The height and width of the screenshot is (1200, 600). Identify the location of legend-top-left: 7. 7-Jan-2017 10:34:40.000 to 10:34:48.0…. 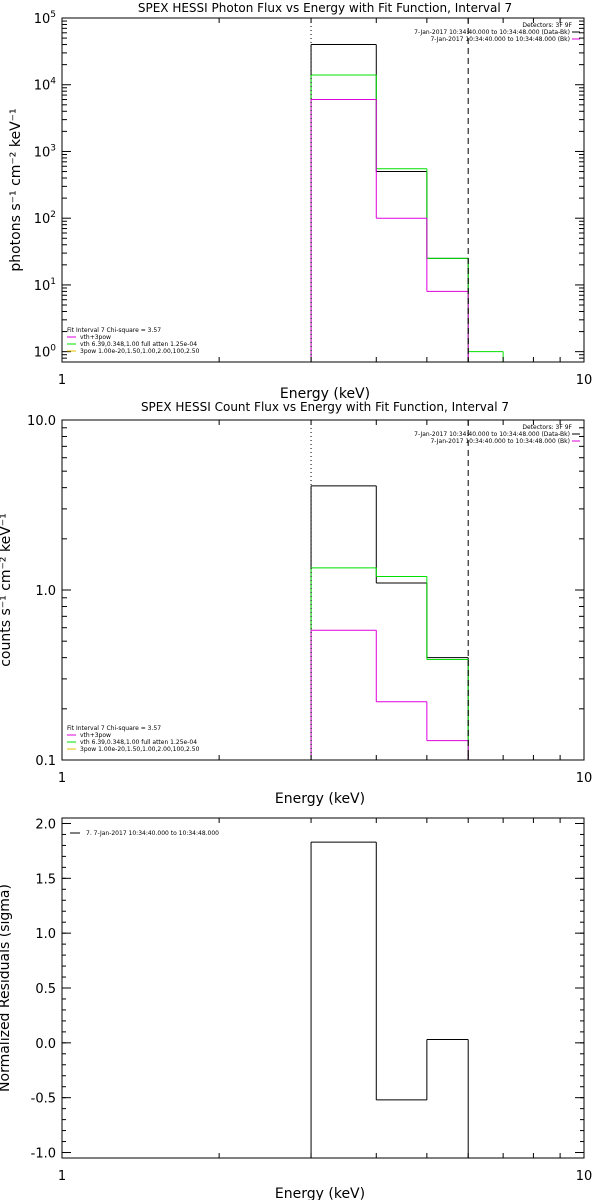
(144, 833).